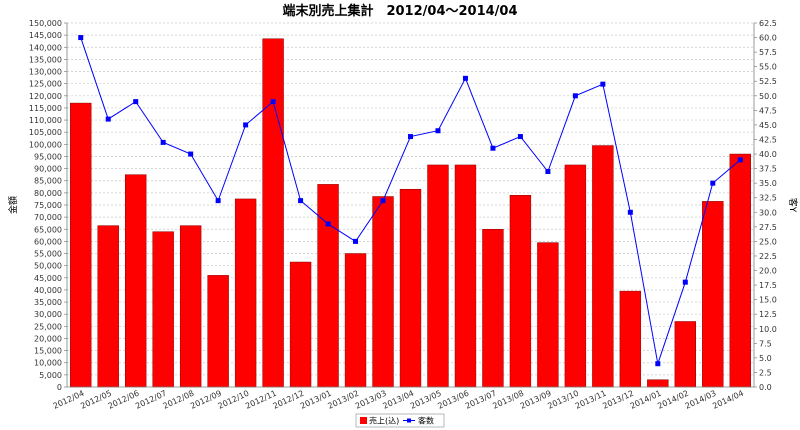  Describe the element at coordinates (48, 363) in the screenshot. I see `y-tick-label: 10,000` at that location.